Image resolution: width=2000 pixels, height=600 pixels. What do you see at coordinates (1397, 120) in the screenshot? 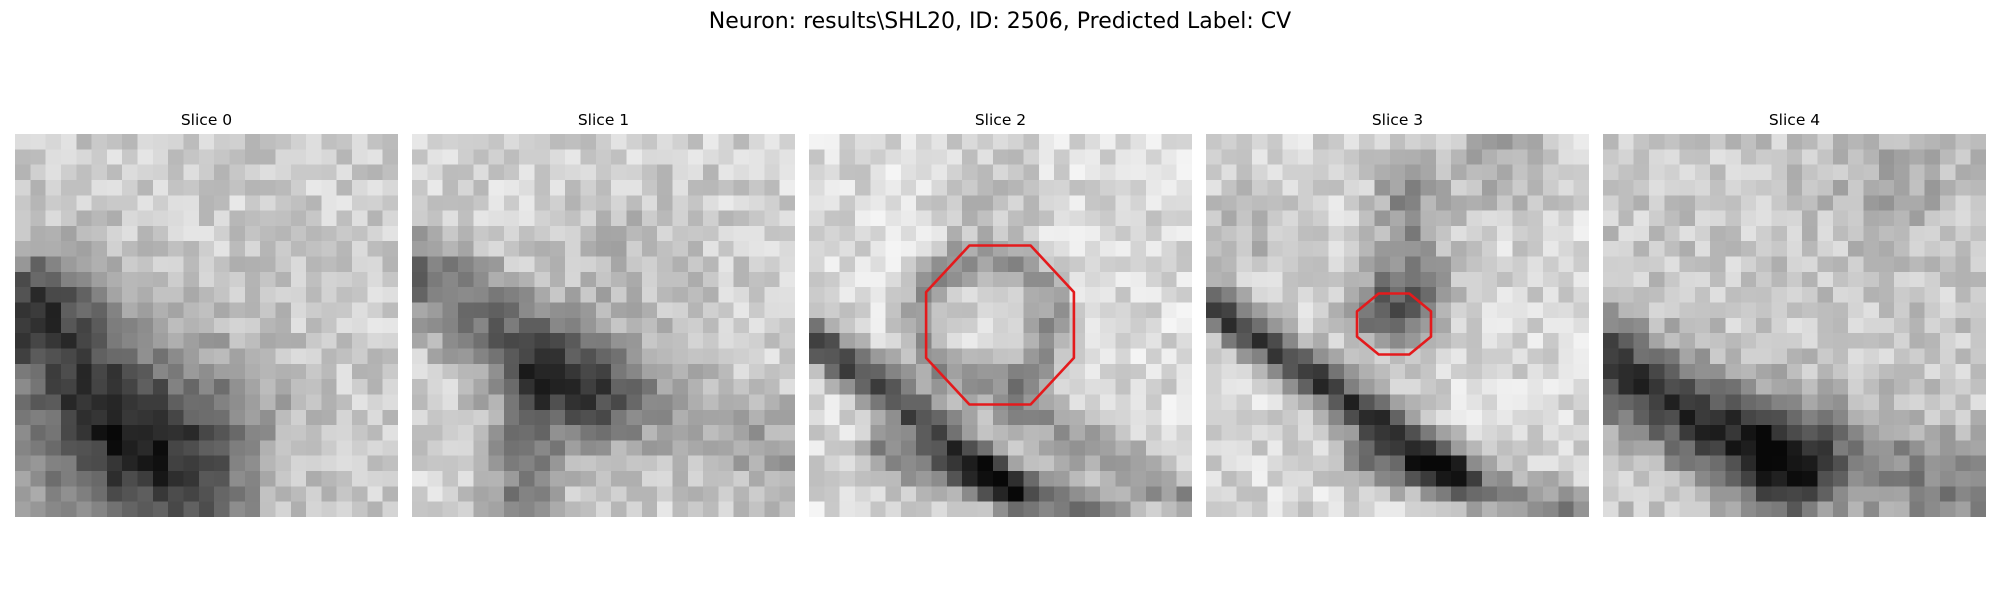
I see `slice-title: Slice 3` at bounding box center [1397, 120].